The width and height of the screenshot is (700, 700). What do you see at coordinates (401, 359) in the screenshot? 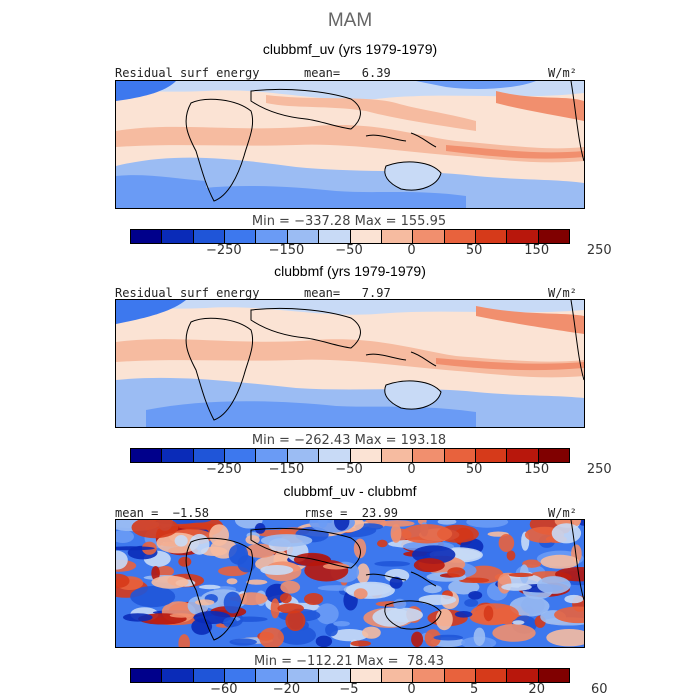
I see `panel-2-maritime` at bounding box center [401, 359].